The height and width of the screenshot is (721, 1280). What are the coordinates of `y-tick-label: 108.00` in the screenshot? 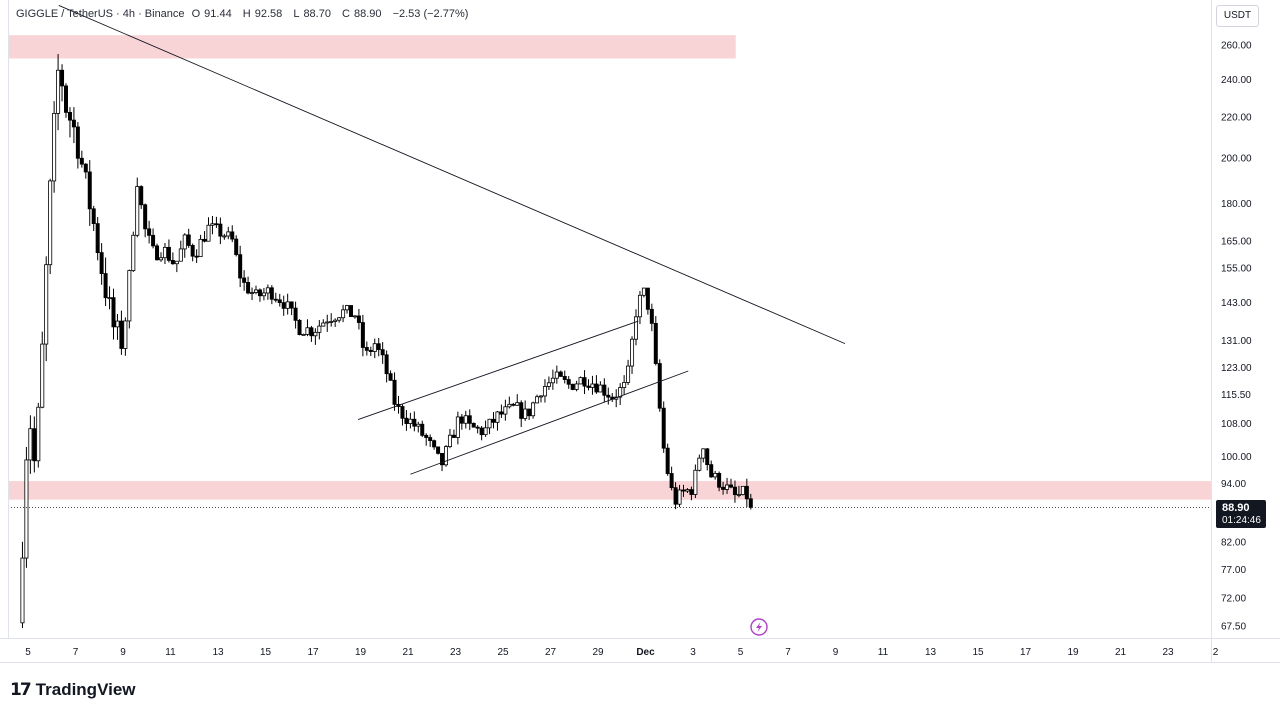 It's located at (1236, 424).